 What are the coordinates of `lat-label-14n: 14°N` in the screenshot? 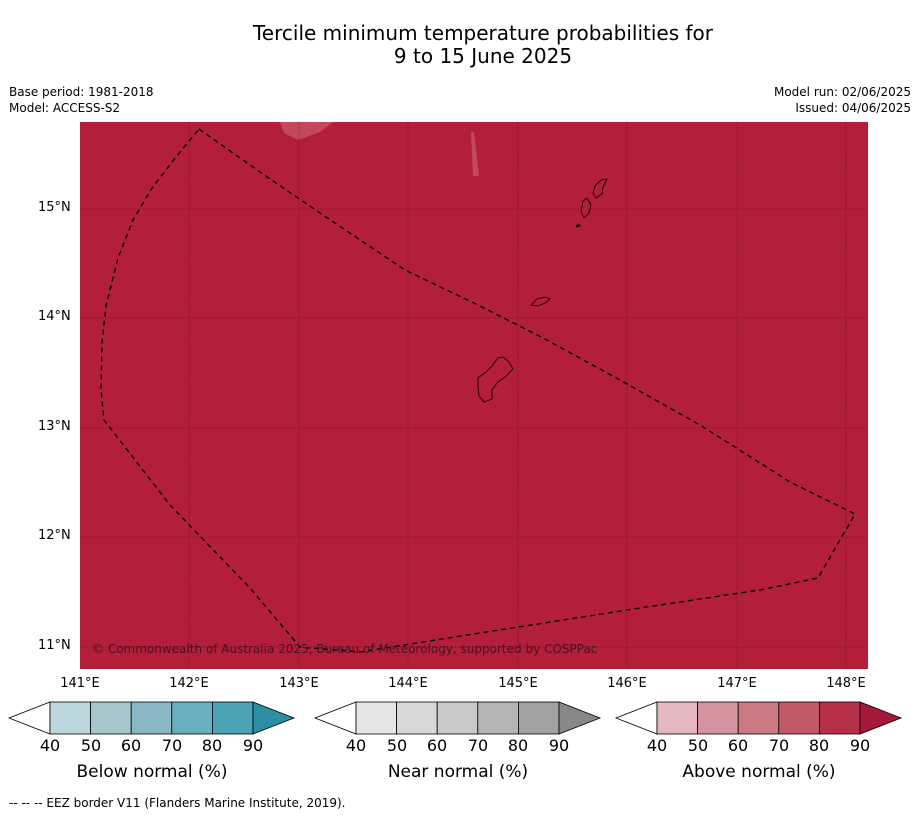 It's located at (54, 316).